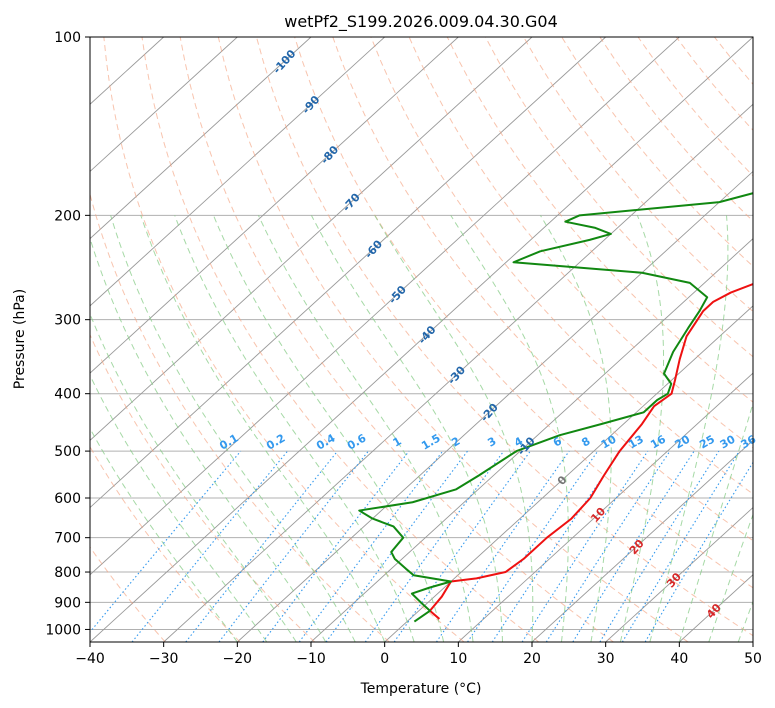 The width and height of the screenshot is (775, 708). I want to click on x-tick-label: 30, so click(606, 659).